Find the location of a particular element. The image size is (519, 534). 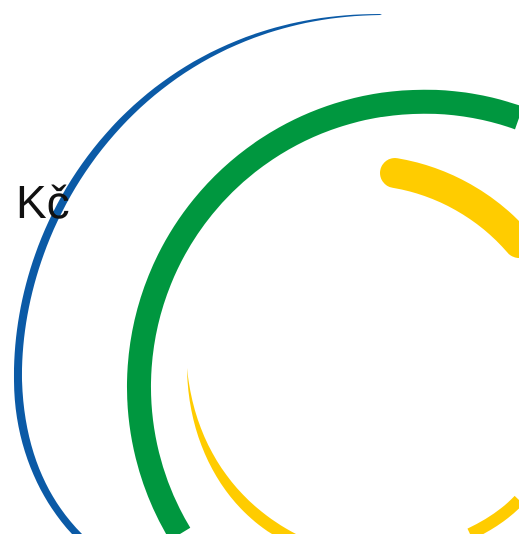

currency-symbol: Kč is located at coordinates (43, 202).